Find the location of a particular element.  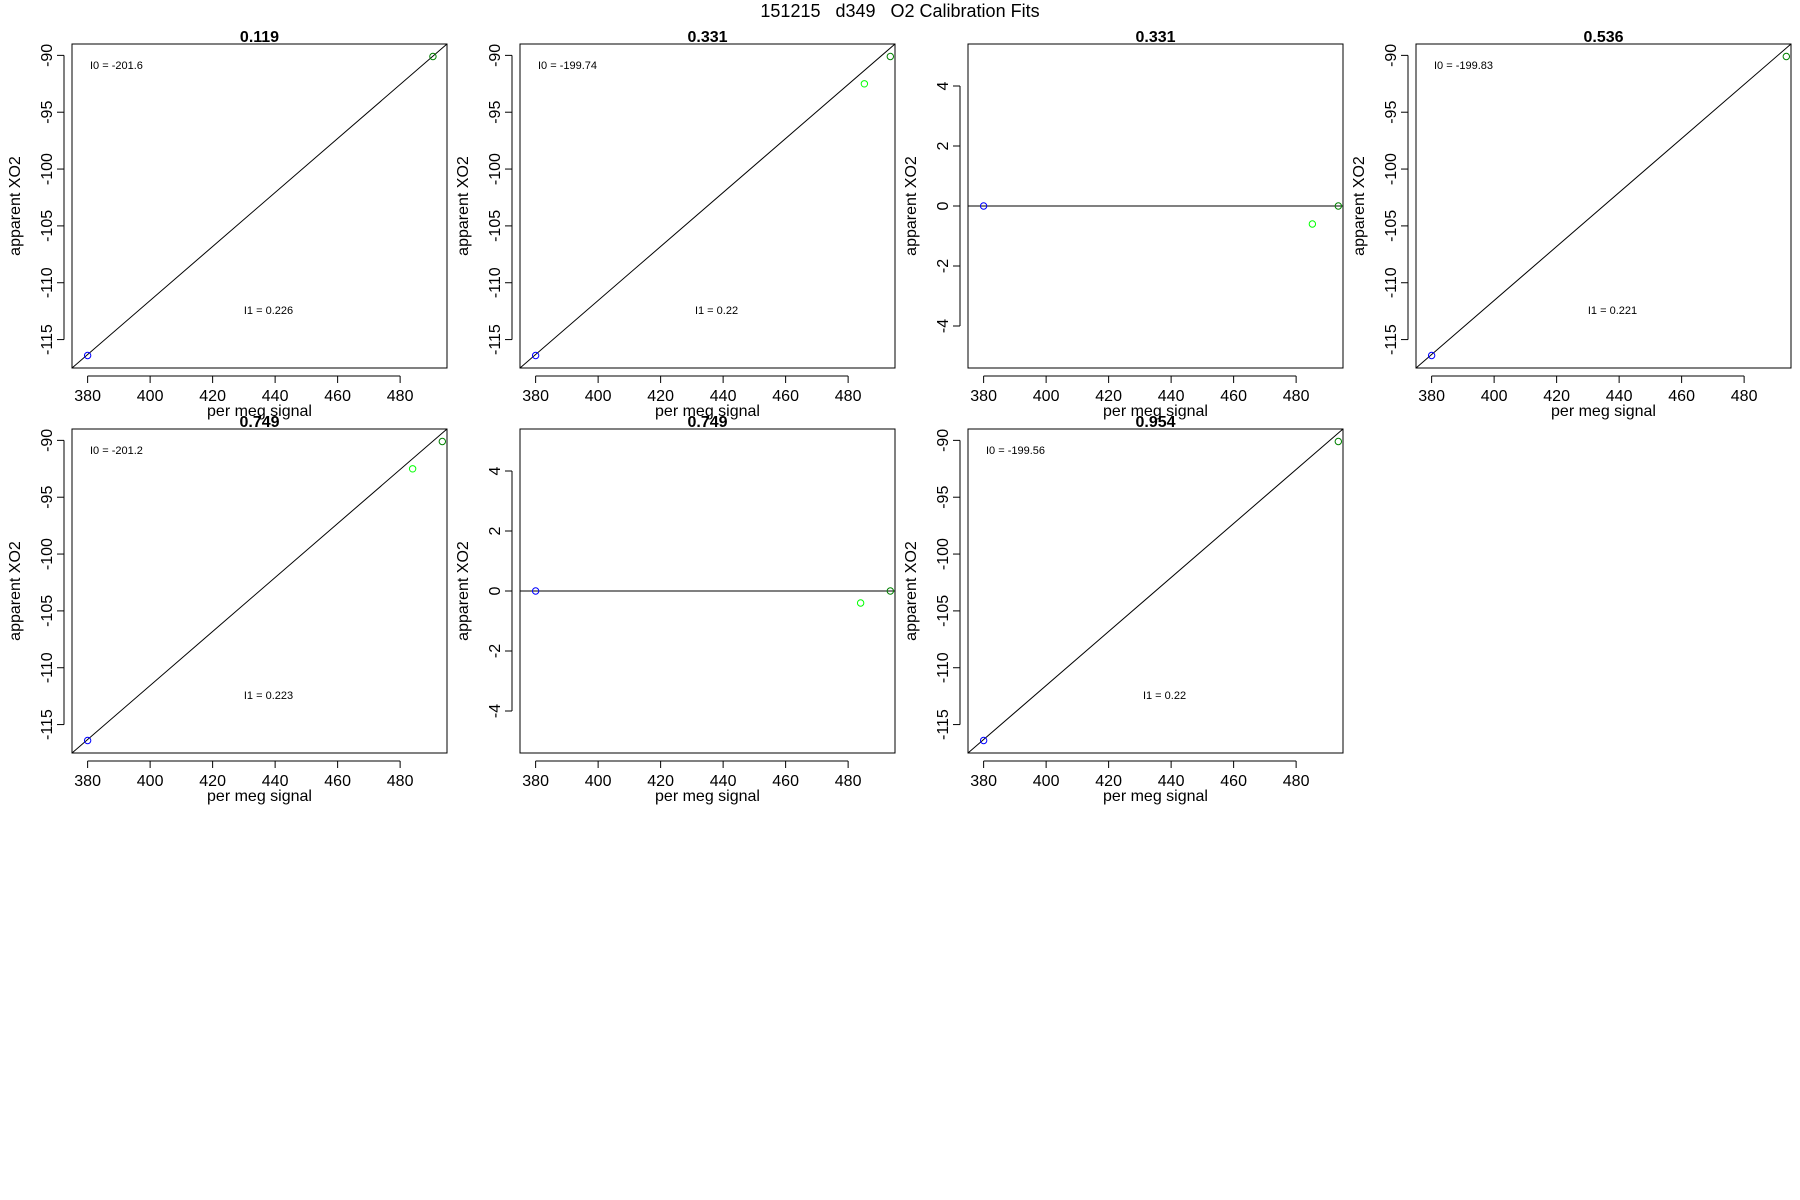

intercept-label: I0 = -199.74 is located at coordinates (567, 66).